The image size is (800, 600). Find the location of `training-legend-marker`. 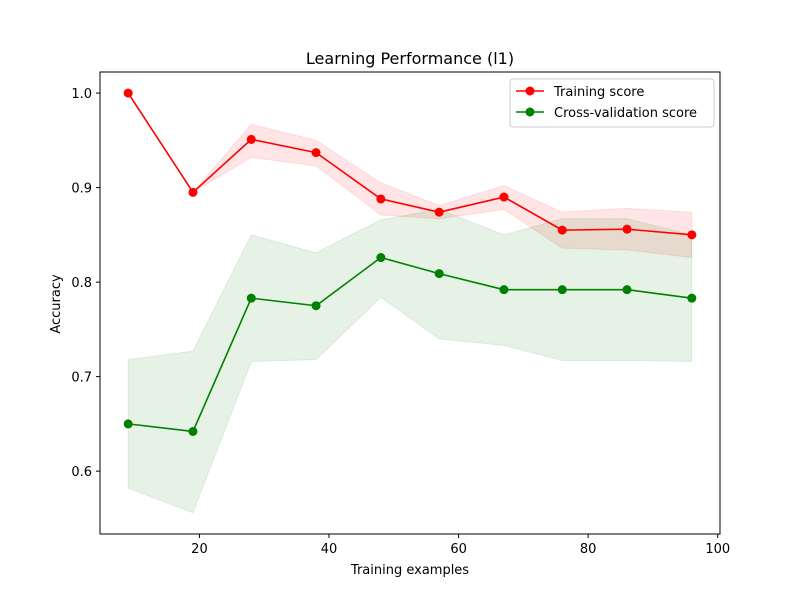

training-legend-marker is located at coordinates (530, 91).